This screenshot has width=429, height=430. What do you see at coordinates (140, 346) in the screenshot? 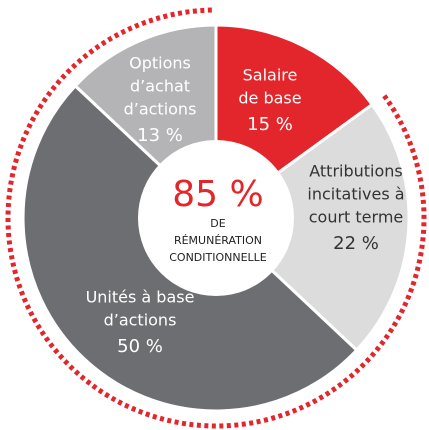
I see `value-label: 50 %` at bounding box center [140, 346].